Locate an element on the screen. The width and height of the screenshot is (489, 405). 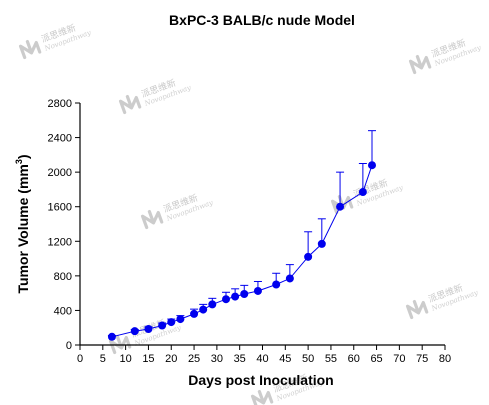
y-tick-label: 800 is located at coordinates (63, 277).